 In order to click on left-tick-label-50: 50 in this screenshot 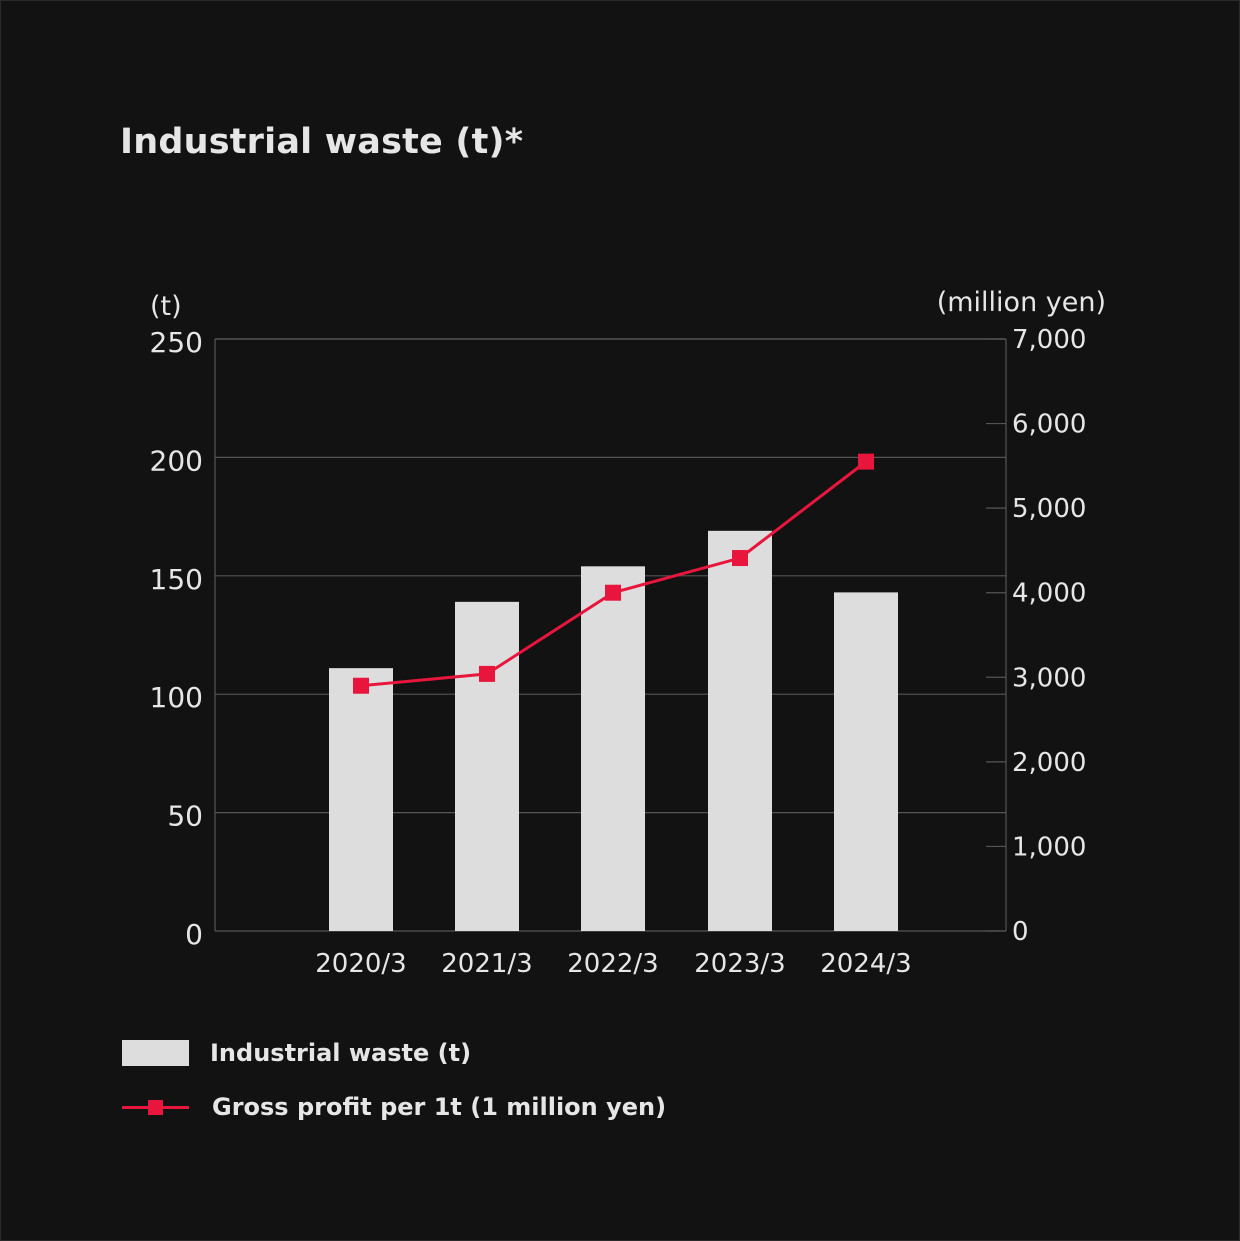, I will do `click(185, 816)`.